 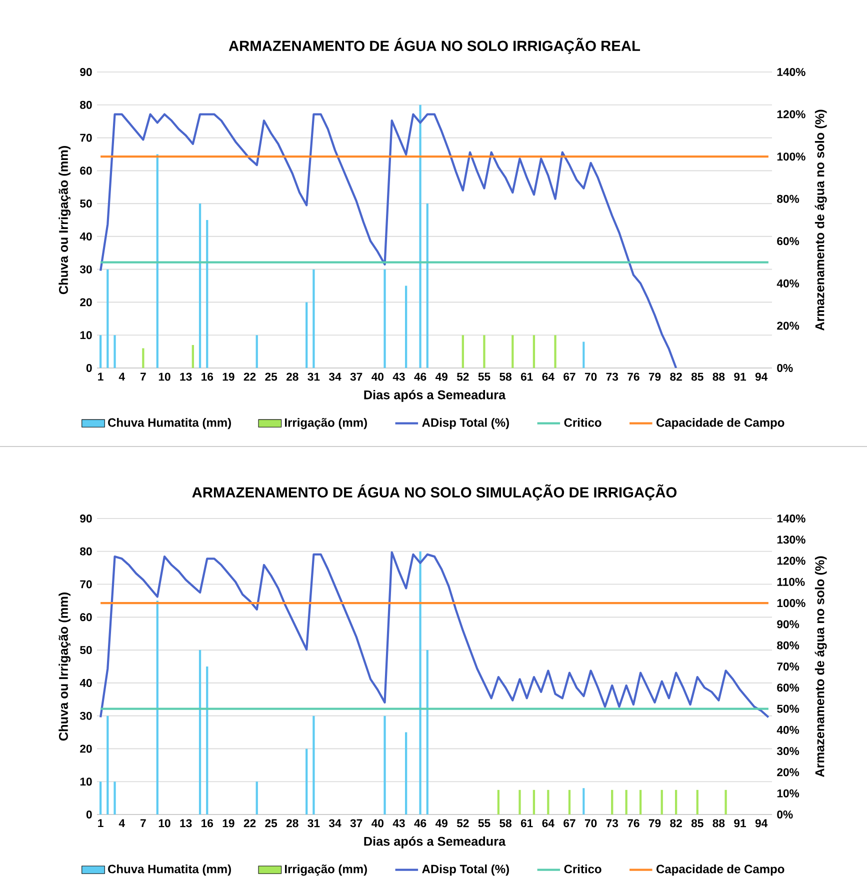 I want to click on y-tick-label: 70, so click(x=86, y=138).